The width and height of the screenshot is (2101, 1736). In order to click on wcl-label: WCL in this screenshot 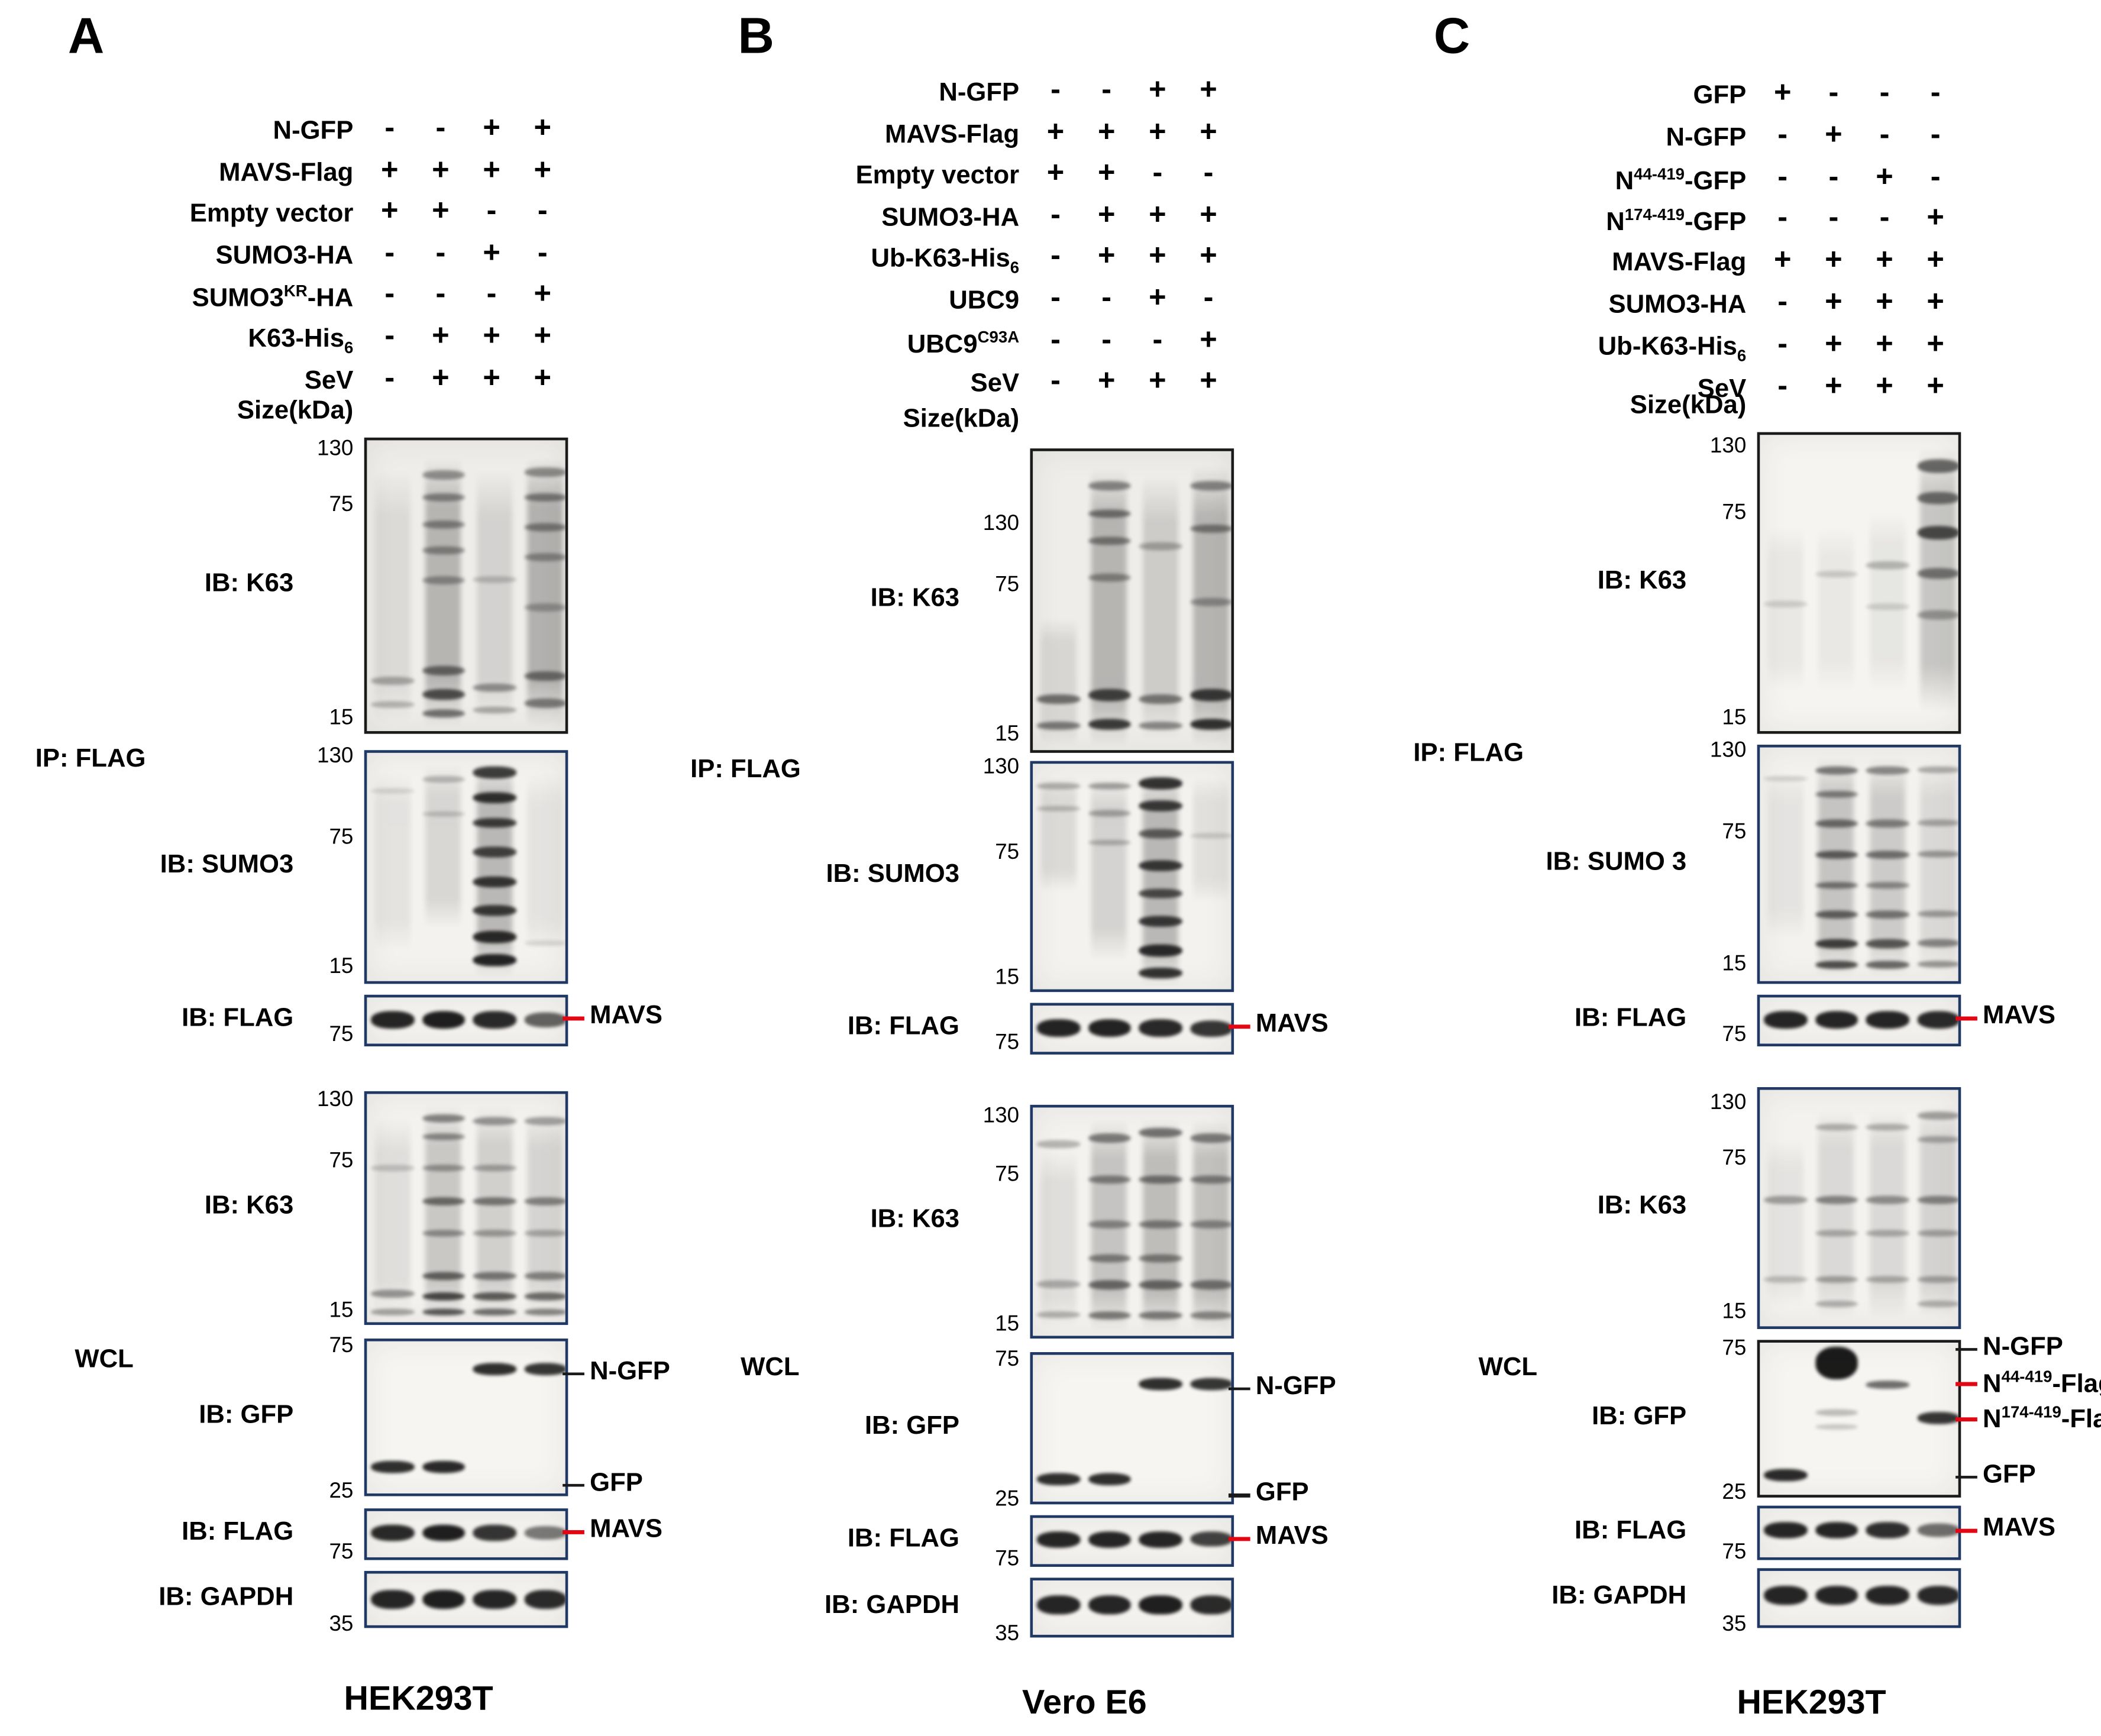, I will do `click(1508, 1367)`.